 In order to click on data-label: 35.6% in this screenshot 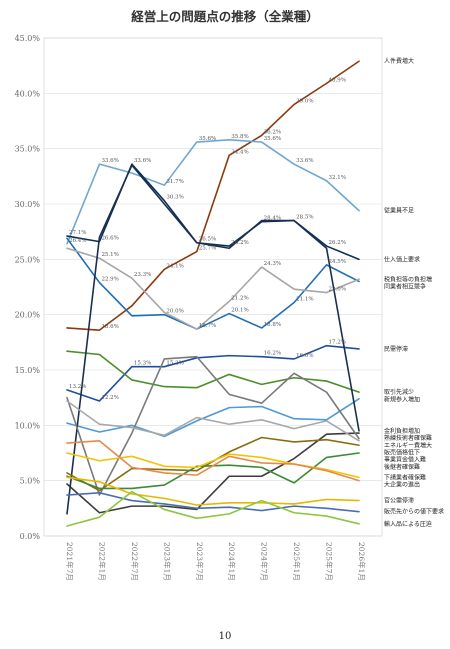, I will do `click(272, 139)`.